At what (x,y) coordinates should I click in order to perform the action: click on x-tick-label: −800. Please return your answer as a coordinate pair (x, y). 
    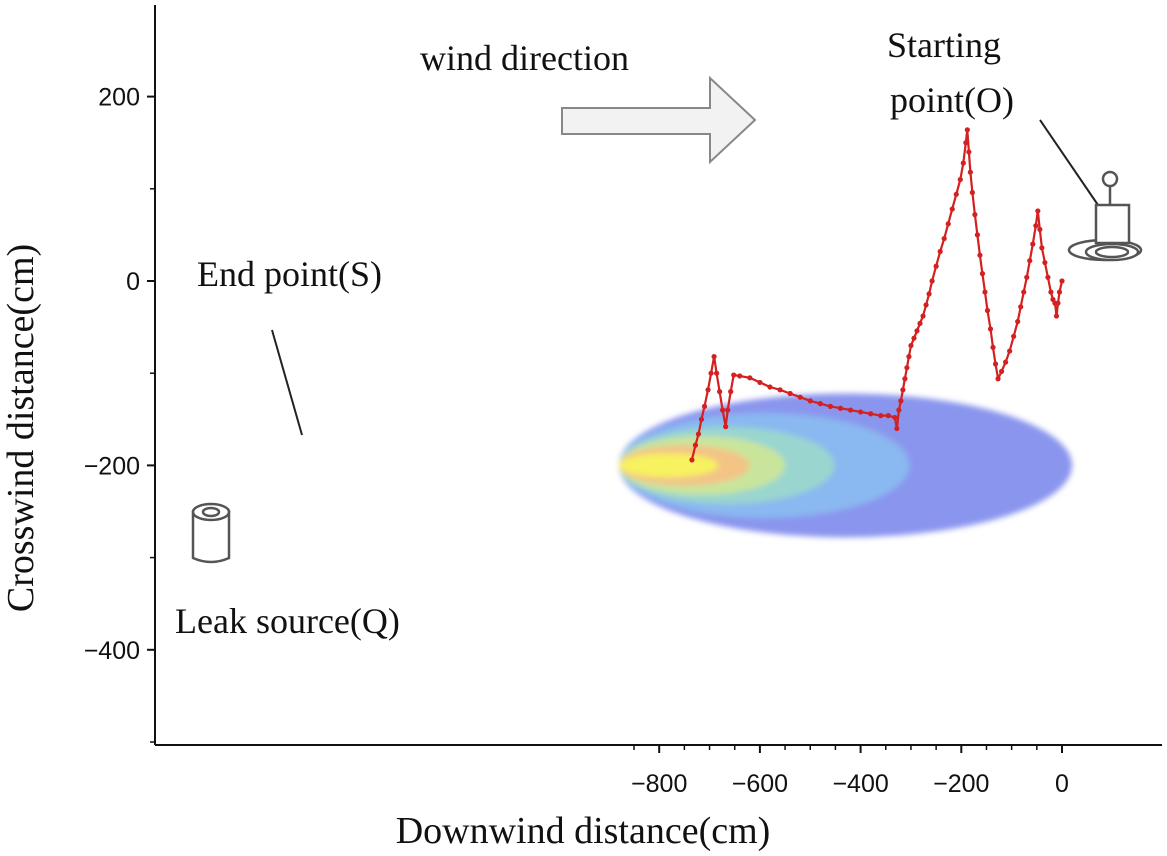
    Looking at the image, I should click on (659, 784).